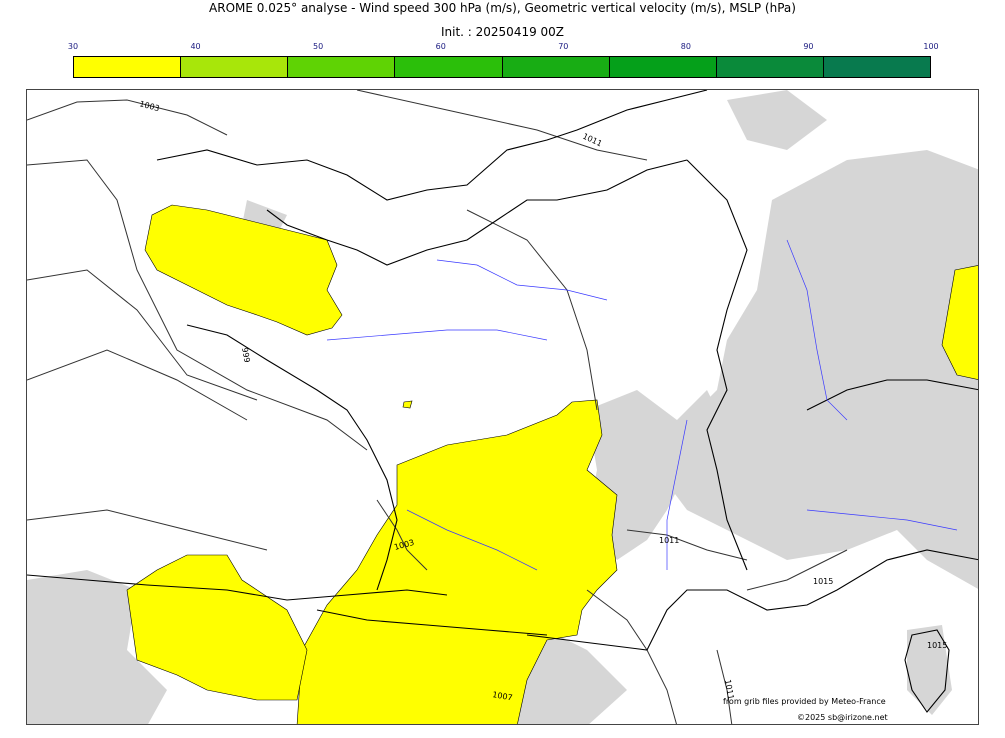 Image resolution: width=1005 pixels, height=738 pixels. I want to click on wind-area-speck, so click(407, 404).